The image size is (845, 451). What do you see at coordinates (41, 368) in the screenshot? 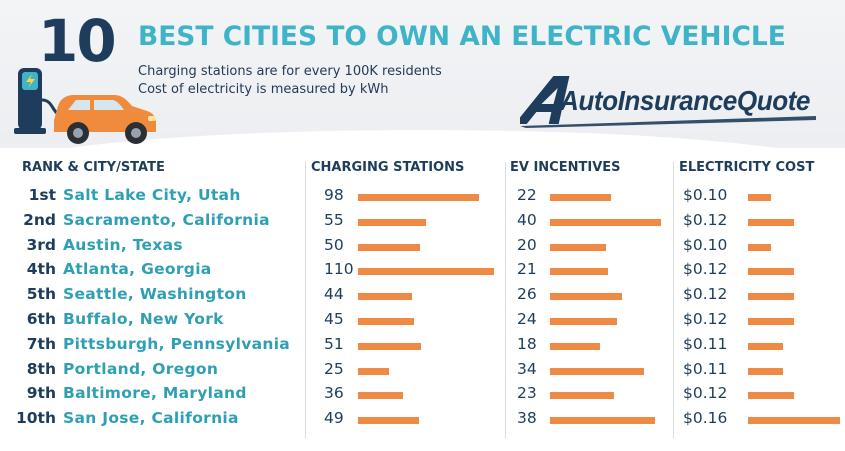
I see `rank-label: 8th` at bounding box center [41, 368].